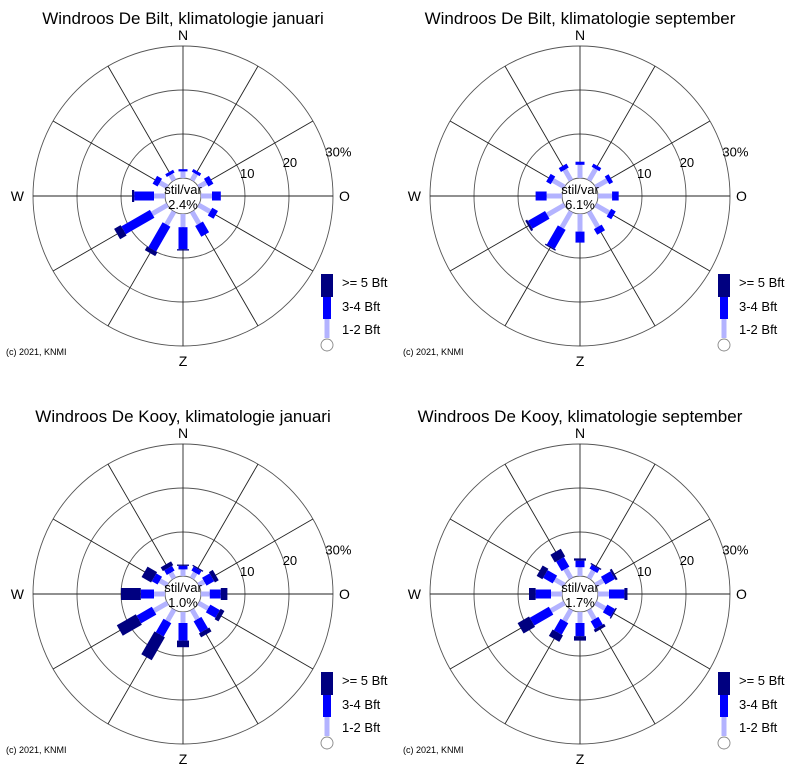 The image size is (793, 778). I want to click on compass-south: Z, so click(183, 759).